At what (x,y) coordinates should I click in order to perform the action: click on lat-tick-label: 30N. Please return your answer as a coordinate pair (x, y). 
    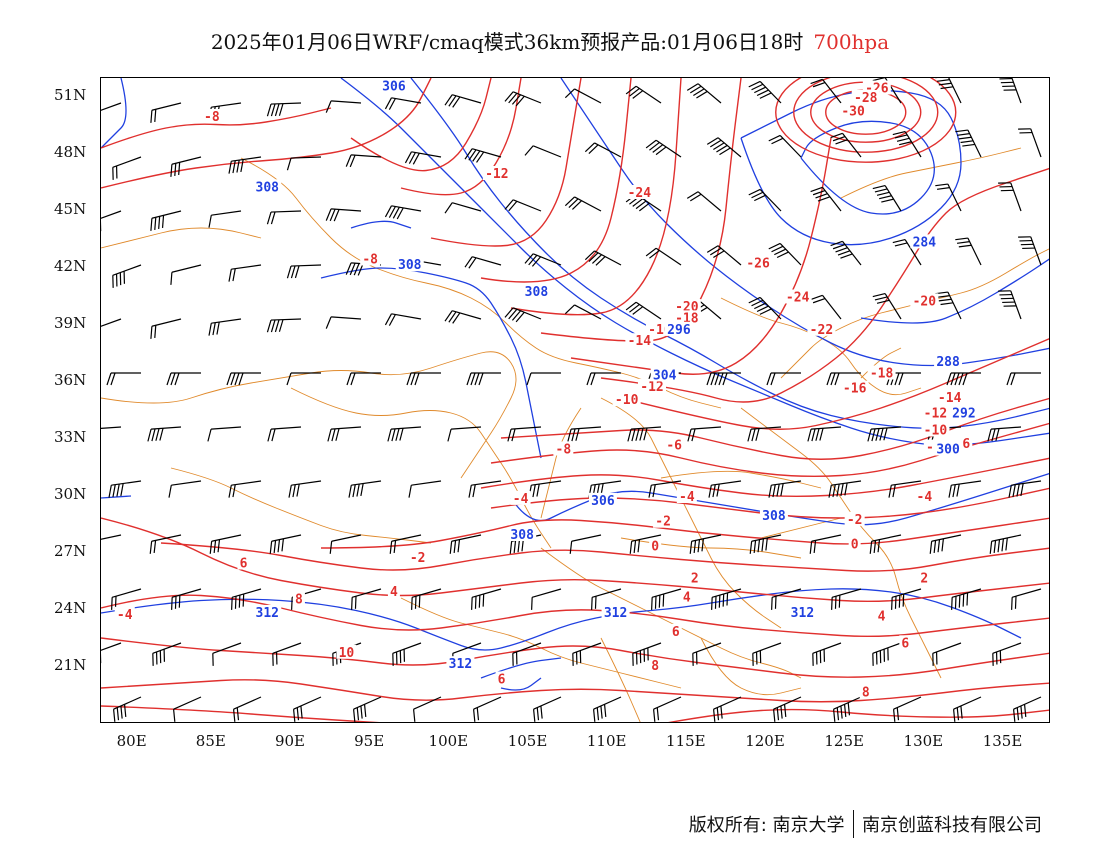
    Looking at the image, I should click on (70, 494).